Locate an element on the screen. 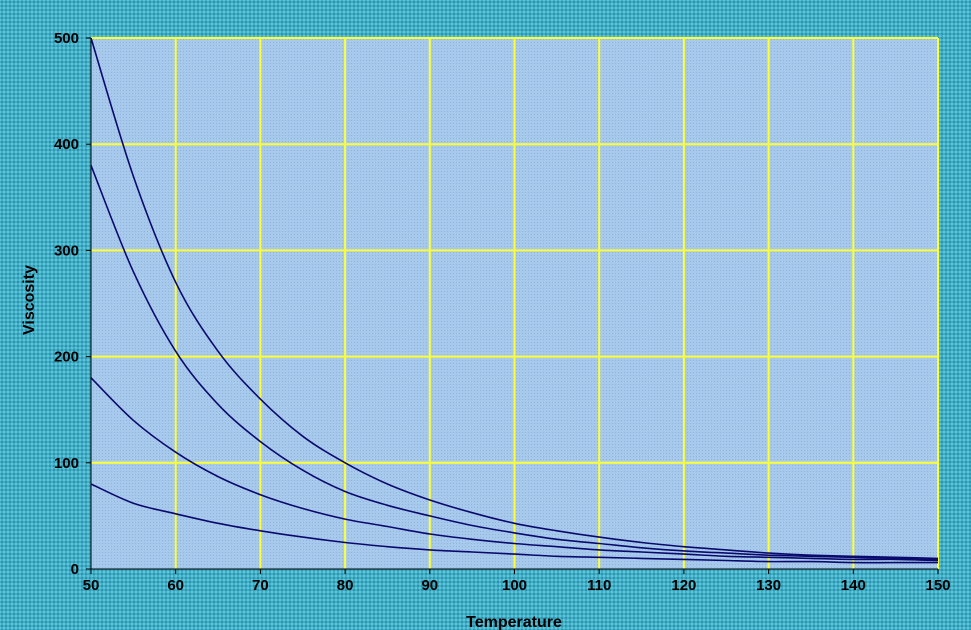 Image resolution: width=971 pixels, height=630 pixels. y-tick-label: 300 is located at coordinates (66, 250).